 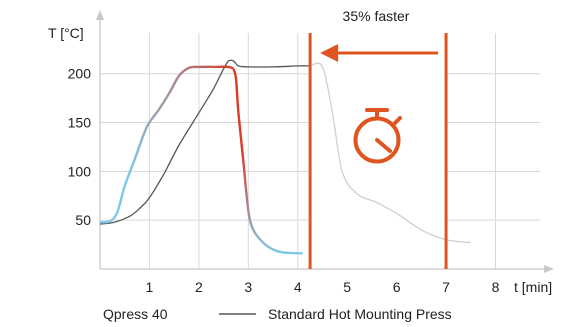 I want to click on x-tick-label-5: 5, so click(x=347, y=287).